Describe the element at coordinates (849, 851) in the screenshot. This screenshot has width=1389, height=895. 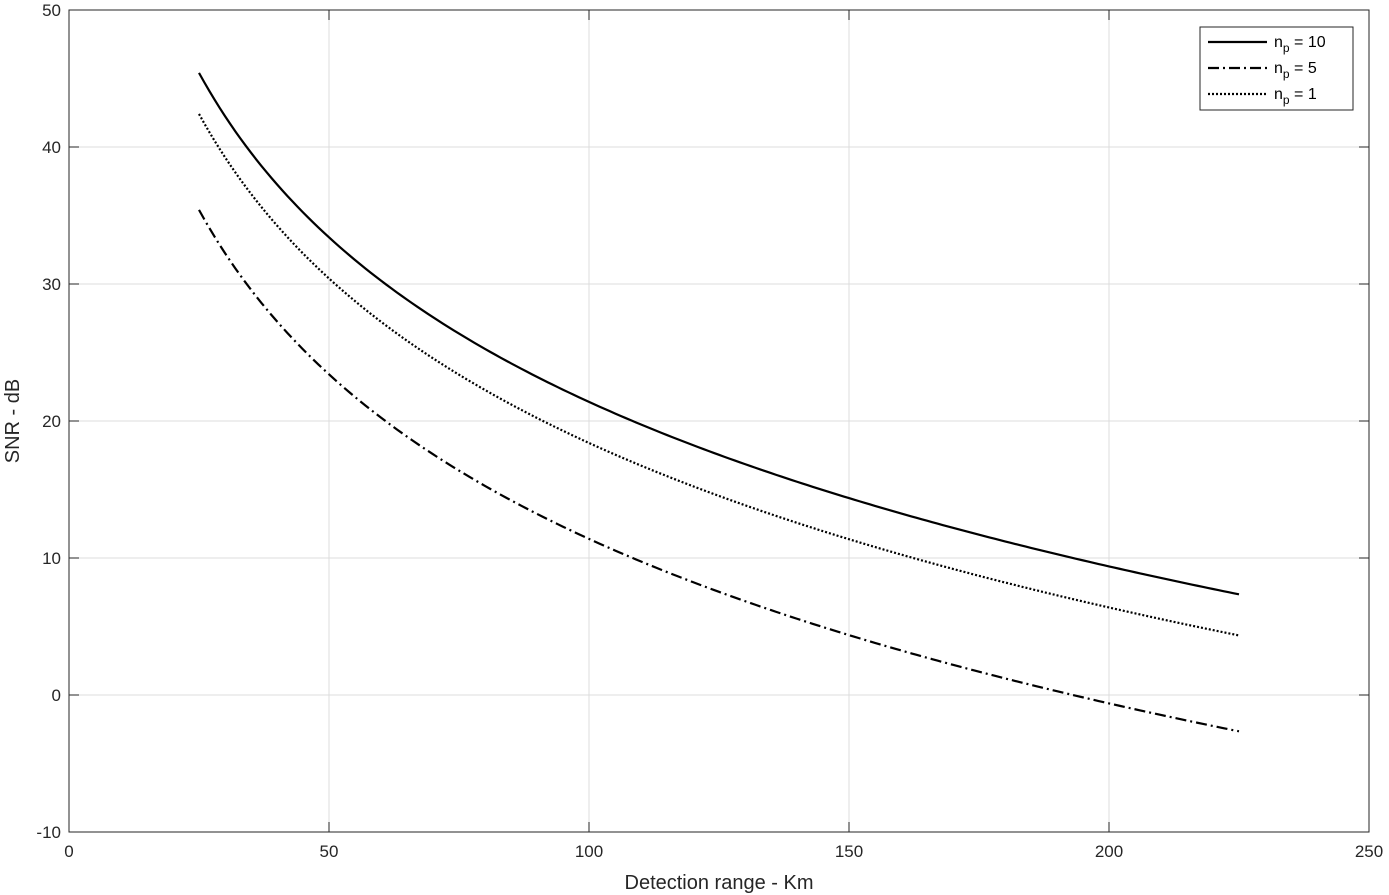
I see `x-tick-label: 150` at that location.